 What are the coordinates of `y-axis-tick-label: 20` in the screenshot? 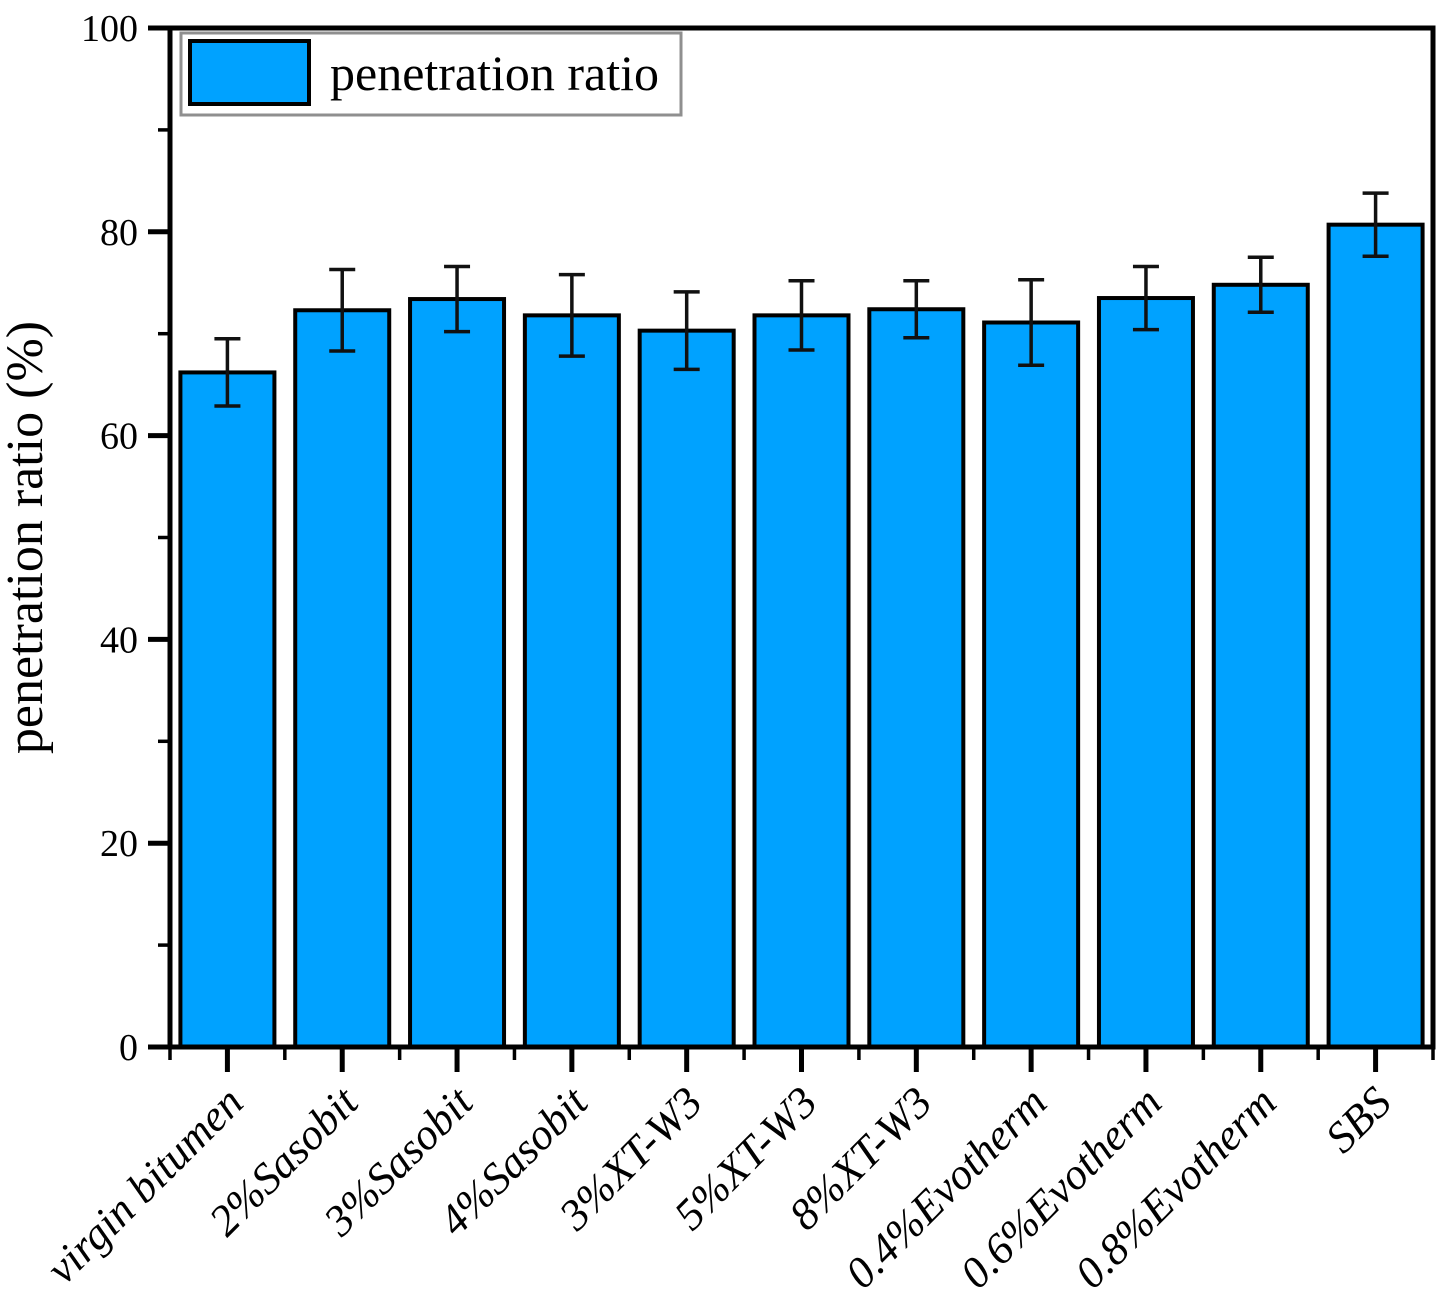 It's located at (119, 844).